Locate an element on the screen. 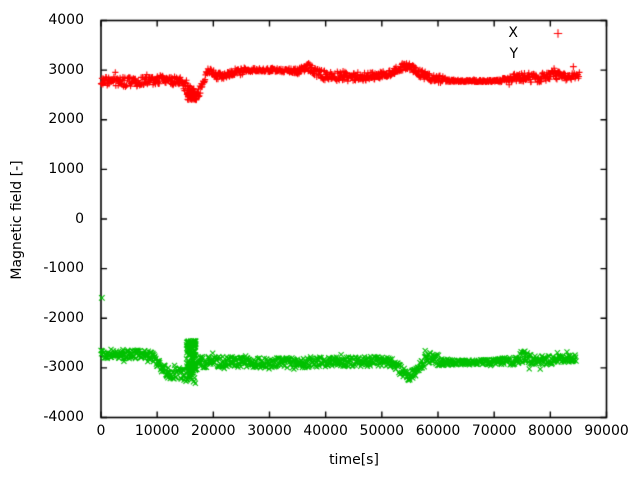 Image resolution: width=640 pixels, height=480 pixels. x-tick-label: 0 is located at coordinates (101, 431).